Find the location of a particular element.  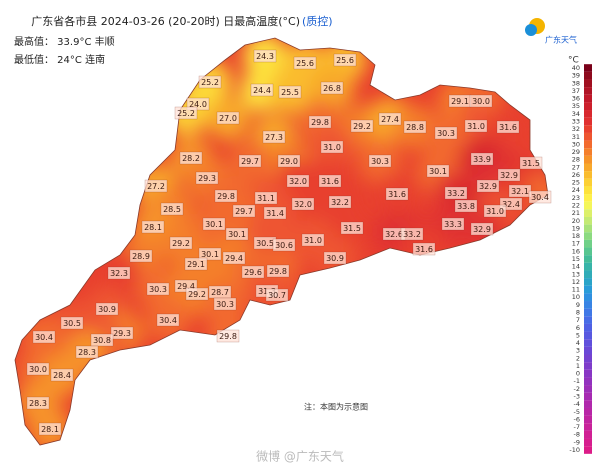

reading-label: 27.0 is located at coordinates (228, 118).